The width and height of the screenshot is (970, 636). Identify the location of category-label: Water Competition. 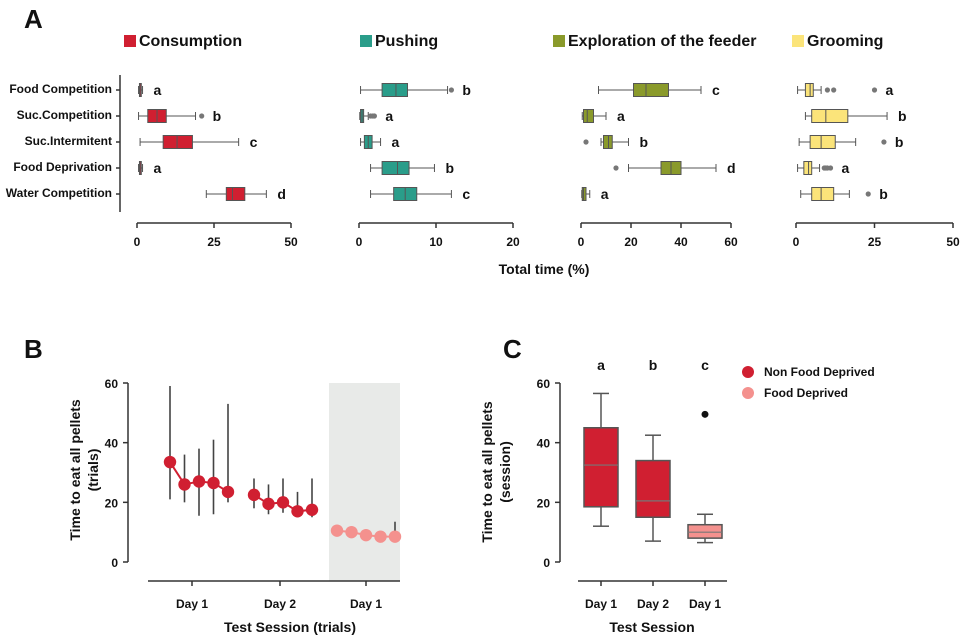
(59, 193).